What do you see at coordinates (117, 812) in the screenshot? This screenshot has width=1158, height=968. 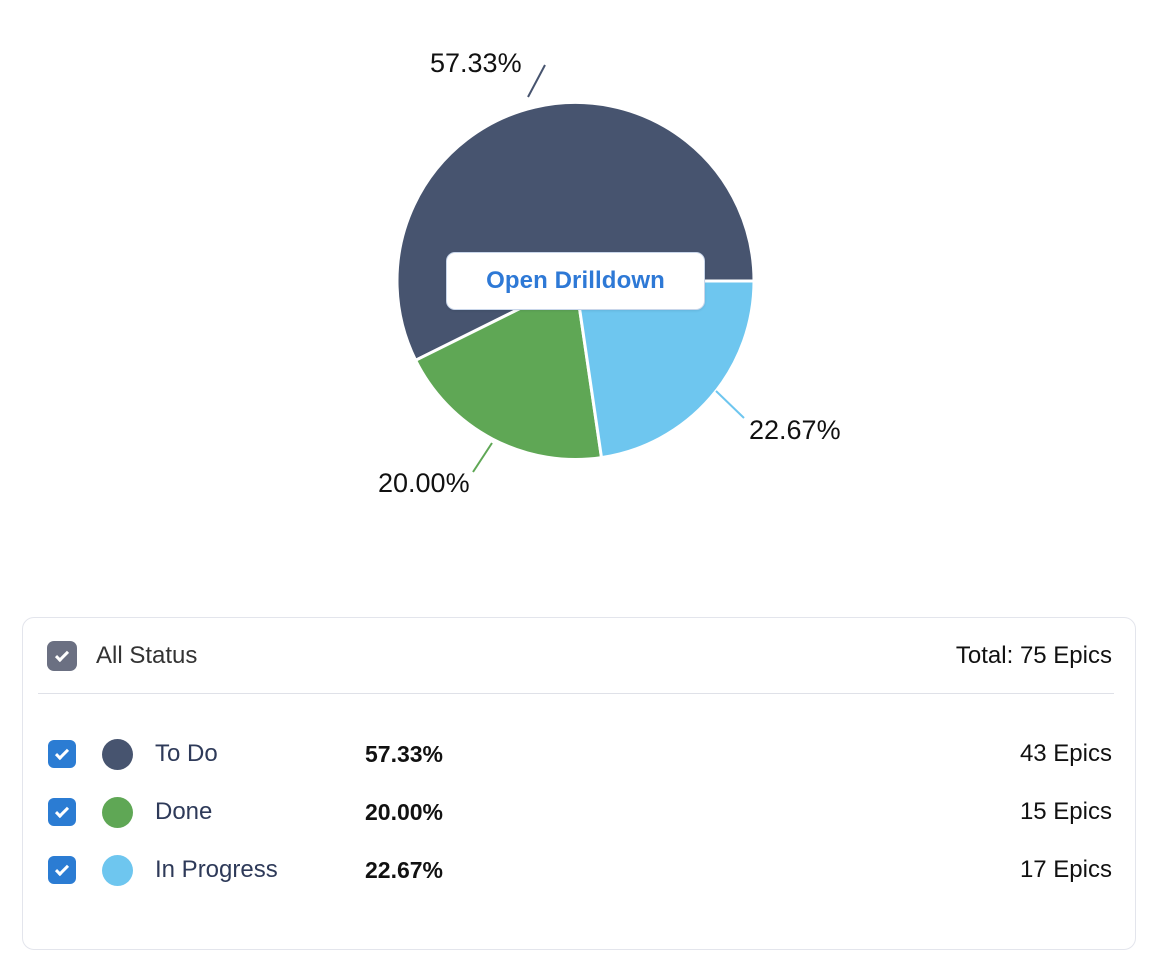 I see `legend-swatch-done` at bounding box center [117, 812].